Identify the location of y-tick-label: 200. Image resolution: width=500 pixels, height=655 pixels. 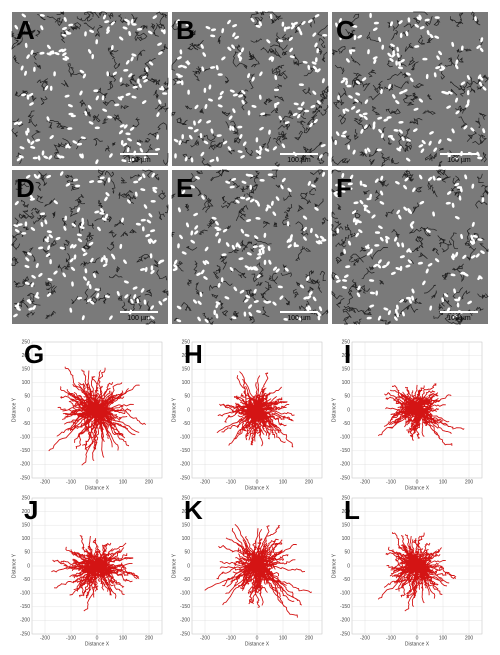
(346, 512).